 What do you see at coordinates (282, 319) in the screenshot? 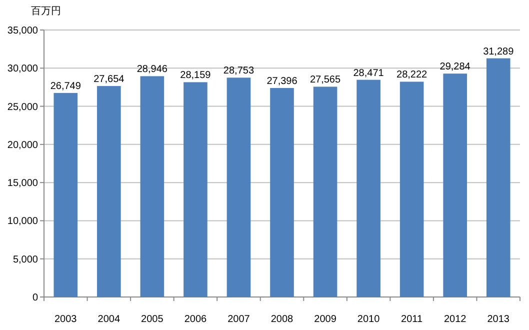
I see `x-tick-label: 2008` at bounding box center [282, 319].